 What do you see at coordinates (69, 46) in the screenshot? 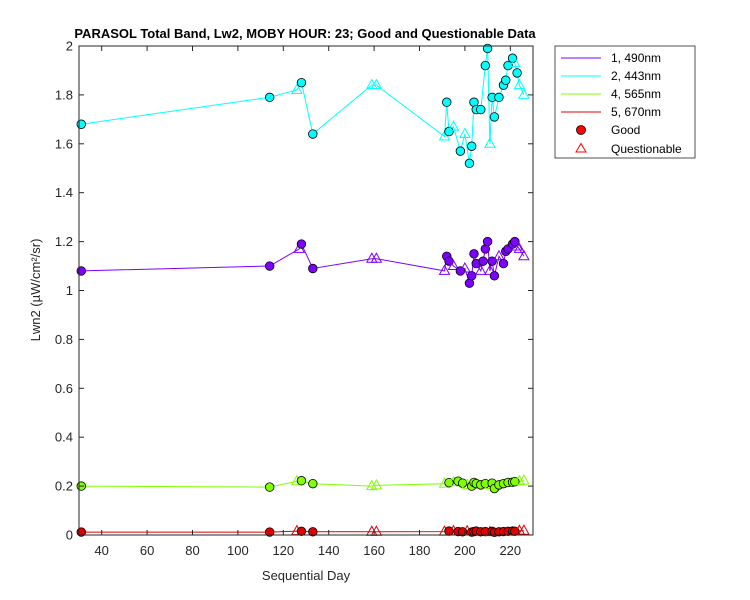
I see `y-tick-label: 2` at bounding box center [69, 46].